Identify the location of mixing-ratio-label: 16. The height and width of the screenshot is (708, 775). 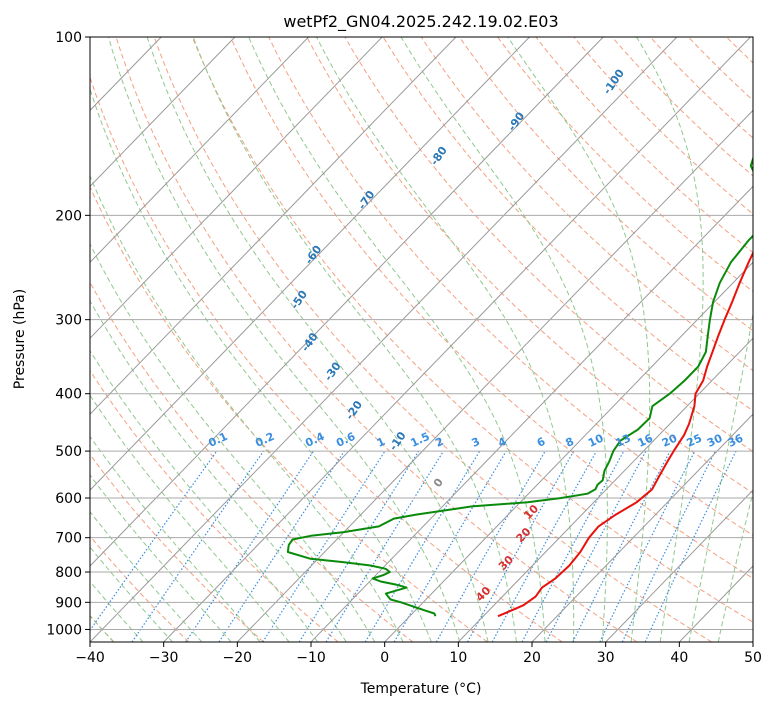
(646, 440).